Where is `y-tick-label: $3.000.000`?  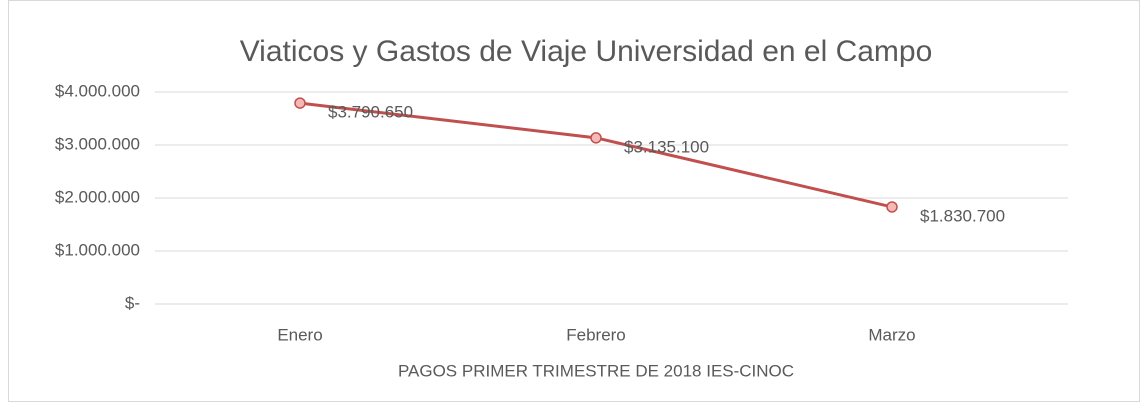 y-tick-label: $3.000.000 is located at coordinates (97, 143).